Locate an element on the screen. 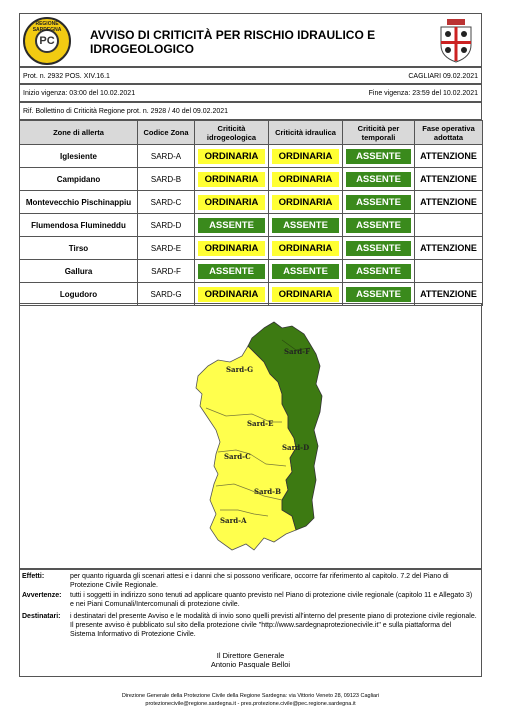  zone-code: SARD-D is located at coordinates (166, 225).